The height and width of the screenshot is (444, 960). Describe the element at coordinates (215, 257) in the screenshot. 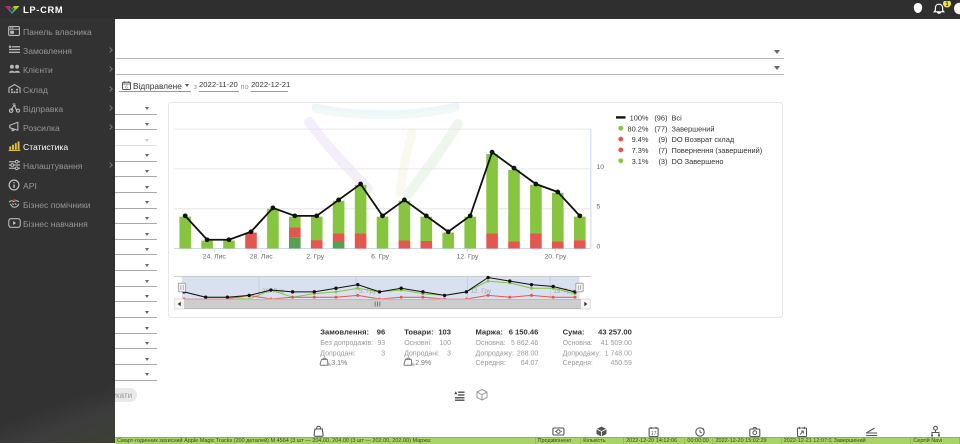

I see `svg-text: 24. Лис` at that location.